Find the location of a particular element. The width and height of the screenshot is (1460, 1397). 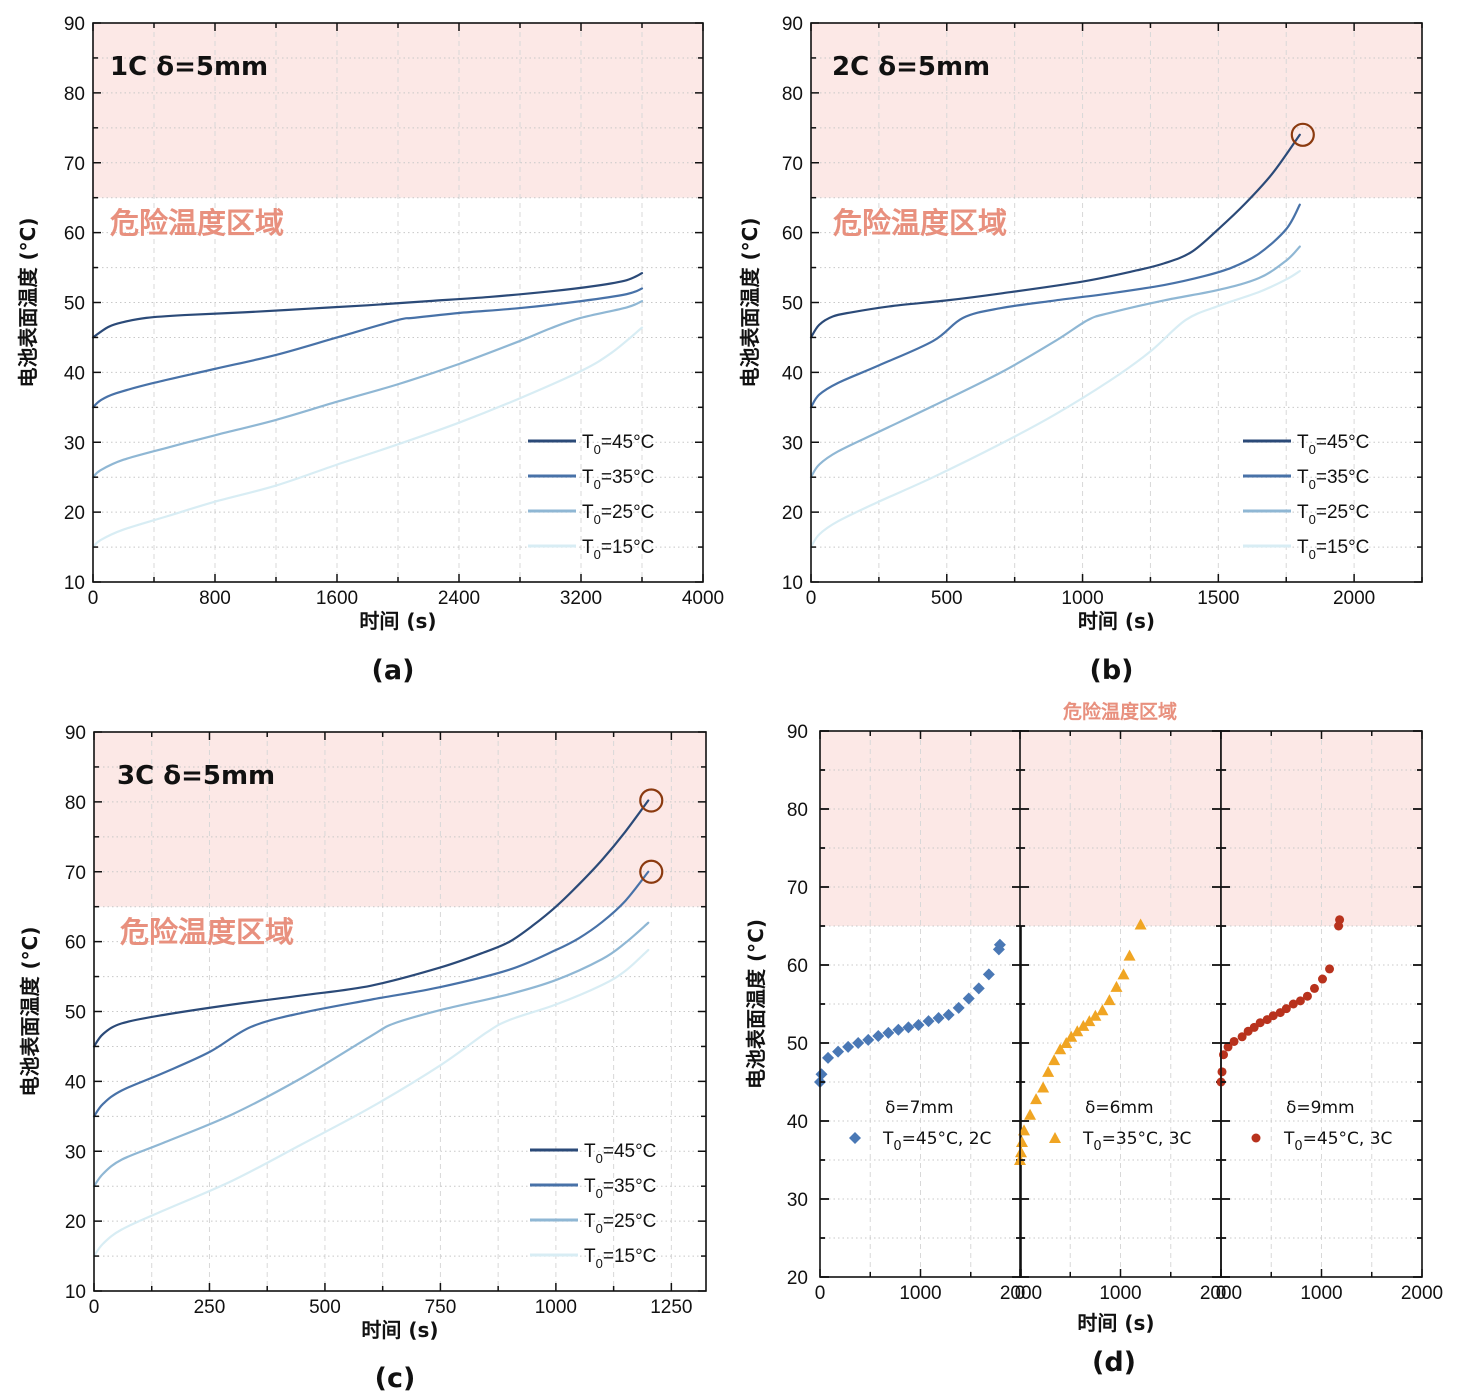

legend-title: δ=7mm is located at coordinates (919, 1108).